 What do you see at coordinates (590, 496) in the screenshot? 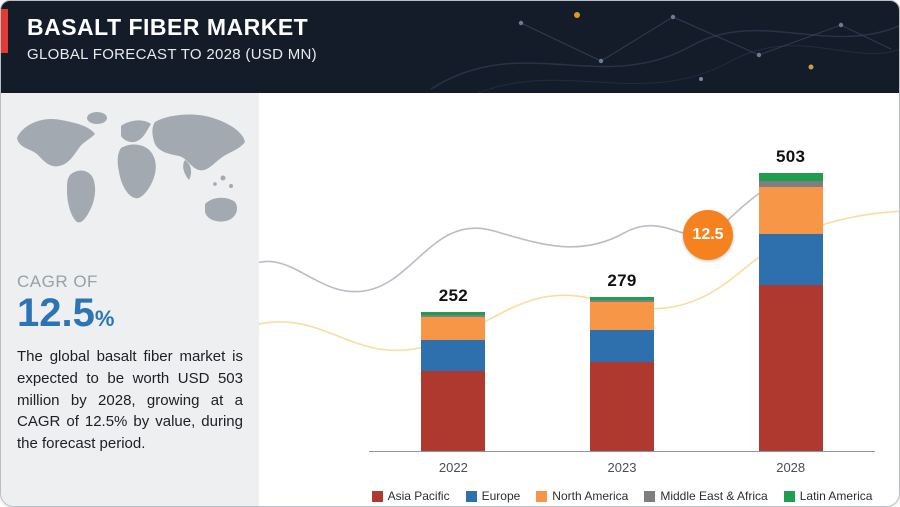
I see `legend-label: North America` at bounding box center [590, 496].